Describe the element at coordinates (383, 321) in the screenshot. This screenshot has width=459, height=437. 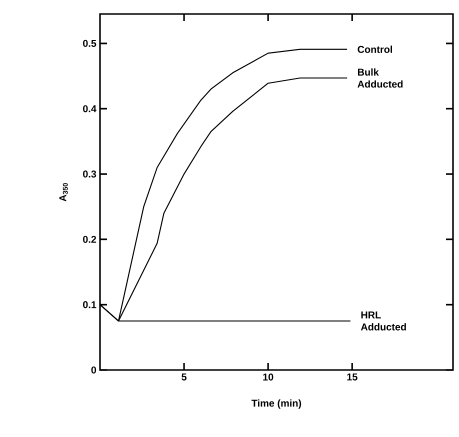
I see `series-label: HRL Adducted` at that location.